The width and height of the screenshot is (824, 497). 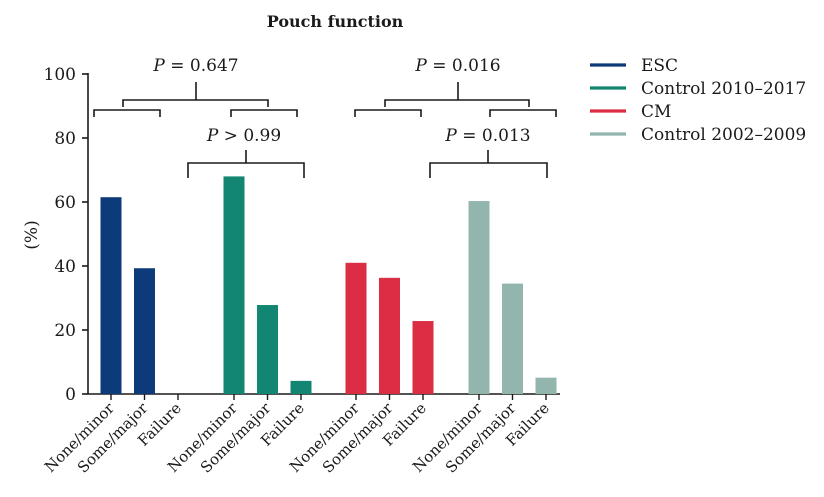 I want to click on p-value-p2: P > 0.99, so click(x=243, y=136).